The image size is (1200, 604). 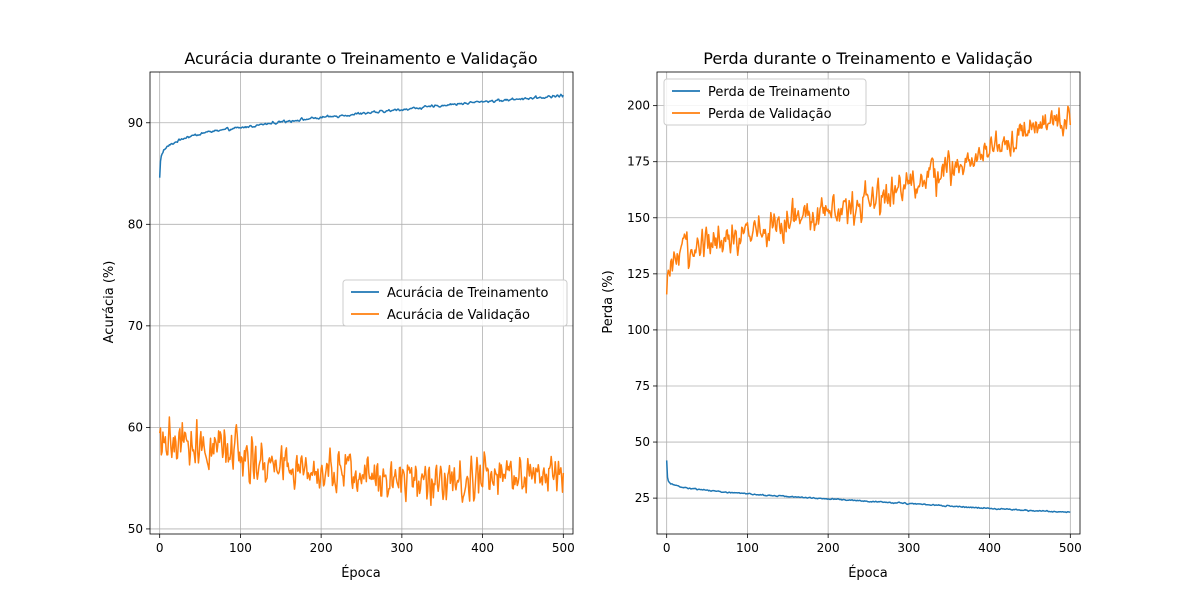 I want to click on accuracy-x-tick-label: 500, so click(x=563, y=548).